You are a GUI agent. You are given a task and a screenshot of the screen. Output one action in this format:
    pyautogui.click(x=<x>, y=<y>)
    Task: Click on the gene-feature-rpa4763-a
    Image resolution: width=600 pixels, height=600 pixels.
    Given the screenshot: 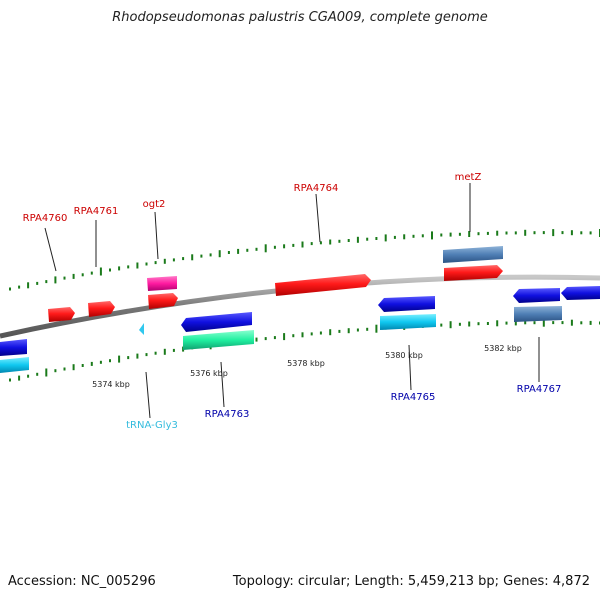 What is the action you would take?
    pyautogui.click(x=216, y=322)
    